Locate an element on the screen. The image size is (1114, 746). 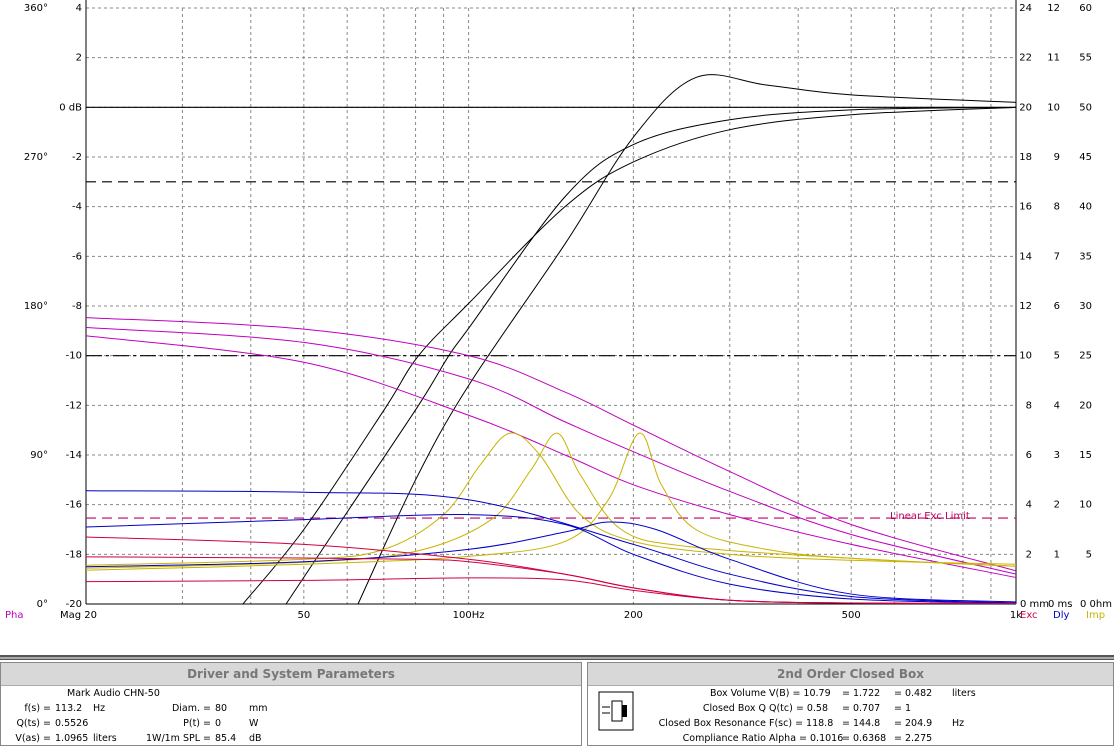
param-value: = 0.482 is located at coordinates (913, 693).